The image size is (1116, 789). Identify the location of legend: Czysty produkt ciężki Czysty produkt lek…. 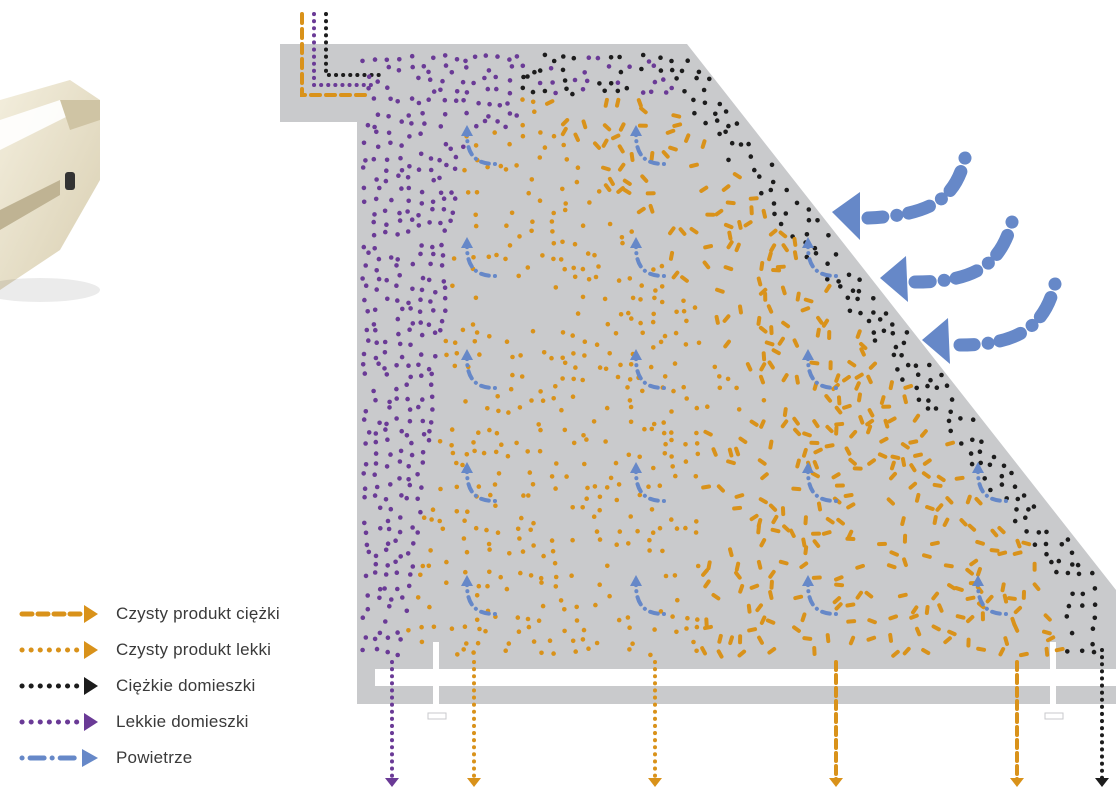
(149, 686).